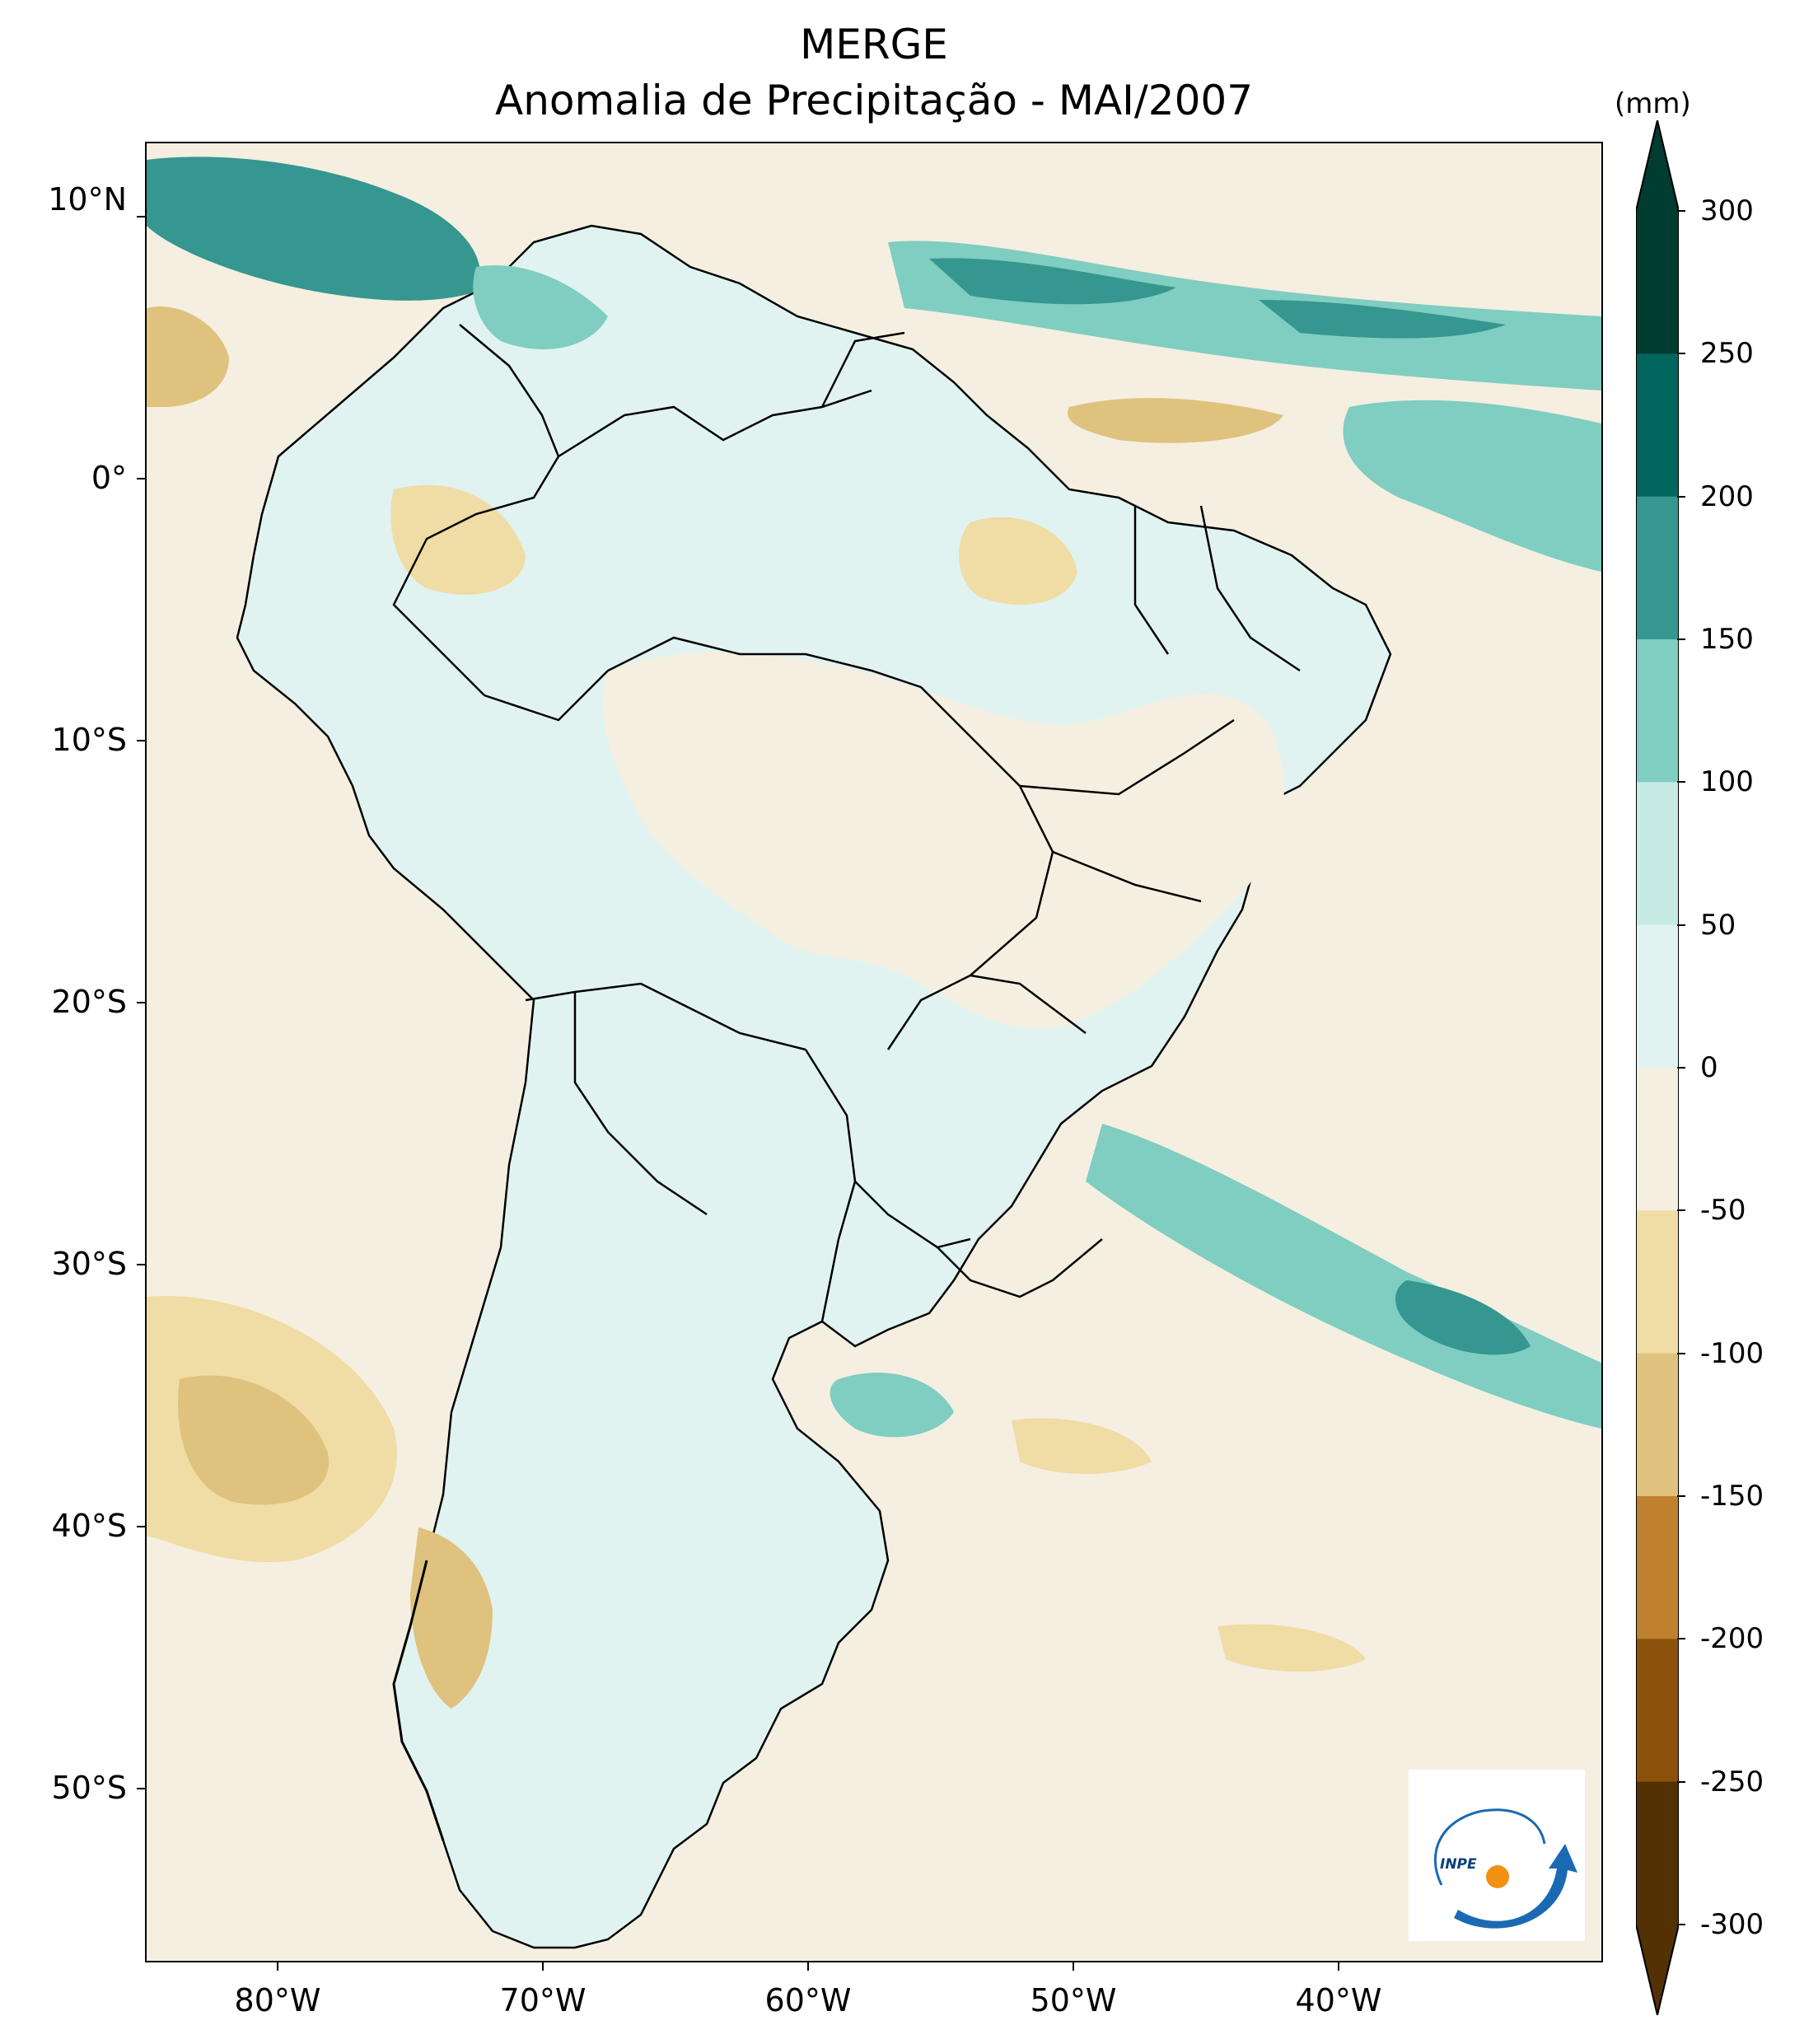  Describe the element at coordinates (1727, 210) in the screenshot. I see `colorbar-level-label: 300` at that location.